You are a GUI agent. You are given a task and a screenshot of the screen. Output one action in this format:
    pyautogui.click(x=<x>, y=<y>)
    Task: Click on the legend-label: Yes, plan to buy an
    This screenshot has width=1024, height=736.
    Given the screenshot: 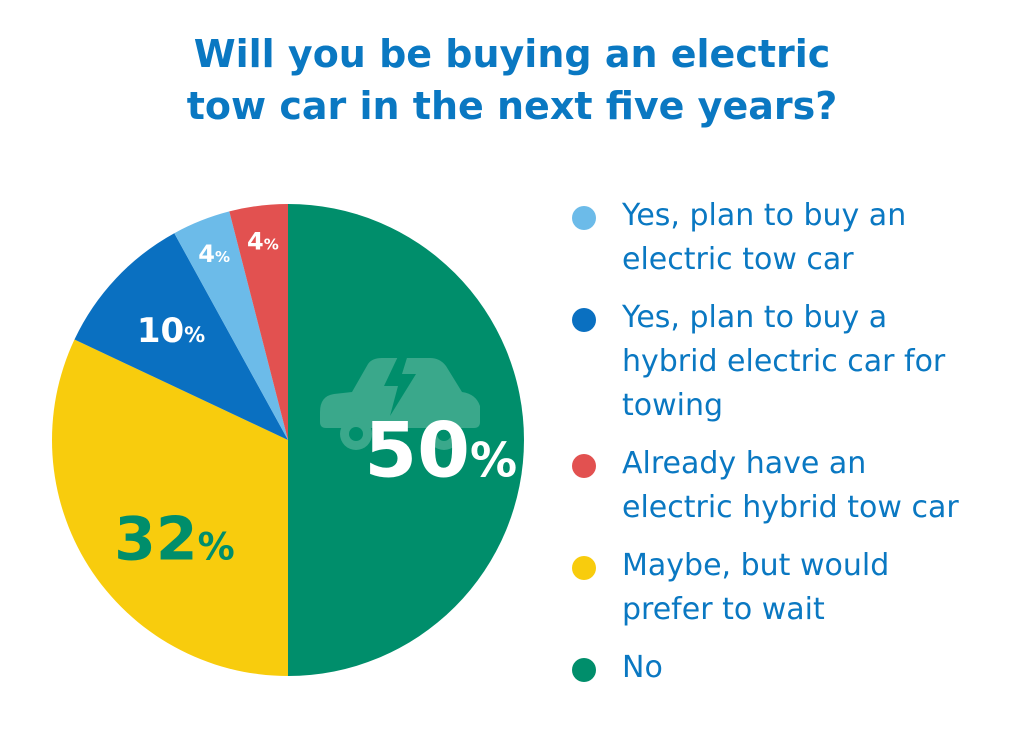 What is the action you would take?
    pyautogui.click(x=764, y=215)
    